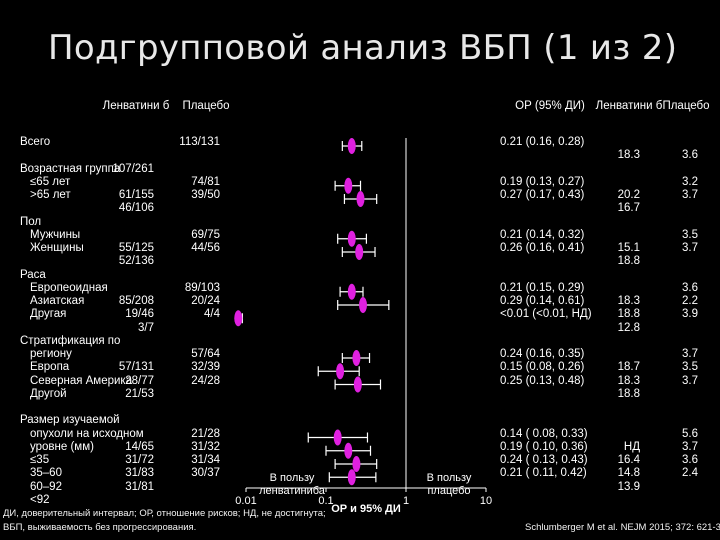 This screenshot has width=720, height=540. What do you see at coordinates (81, 380) in the screenshot?
I see `row-label: Северная Америка` at bounding box center [81, 380].